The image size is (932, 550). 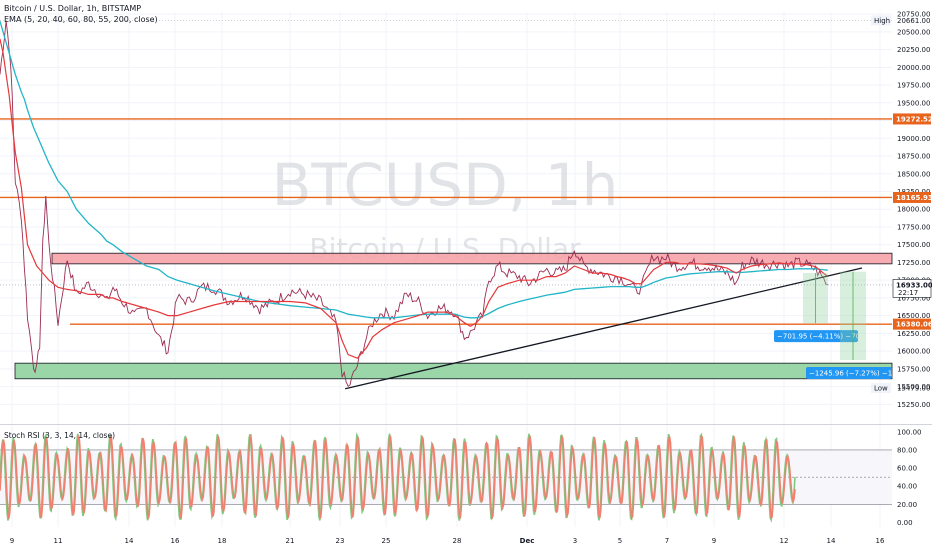 I want to click on high-tag: High, so click(x=882, y=21).